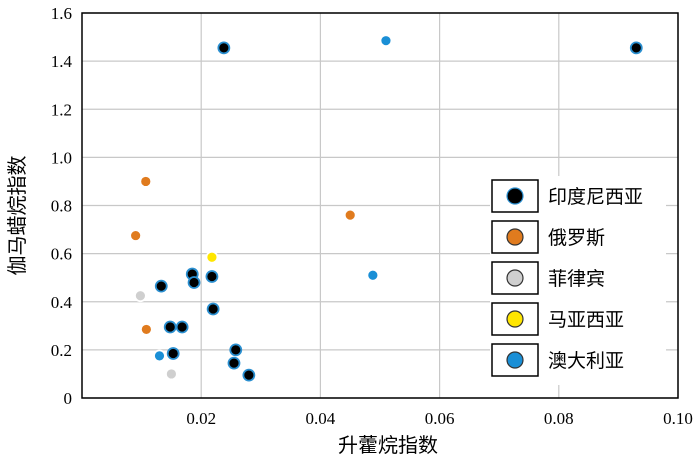 Image resolution: width=700 pixels, height=459 pixels. I want to click on x-axis-ticks: 0.02 0.04 0.06 0.08 0.10, so click(439, 418).